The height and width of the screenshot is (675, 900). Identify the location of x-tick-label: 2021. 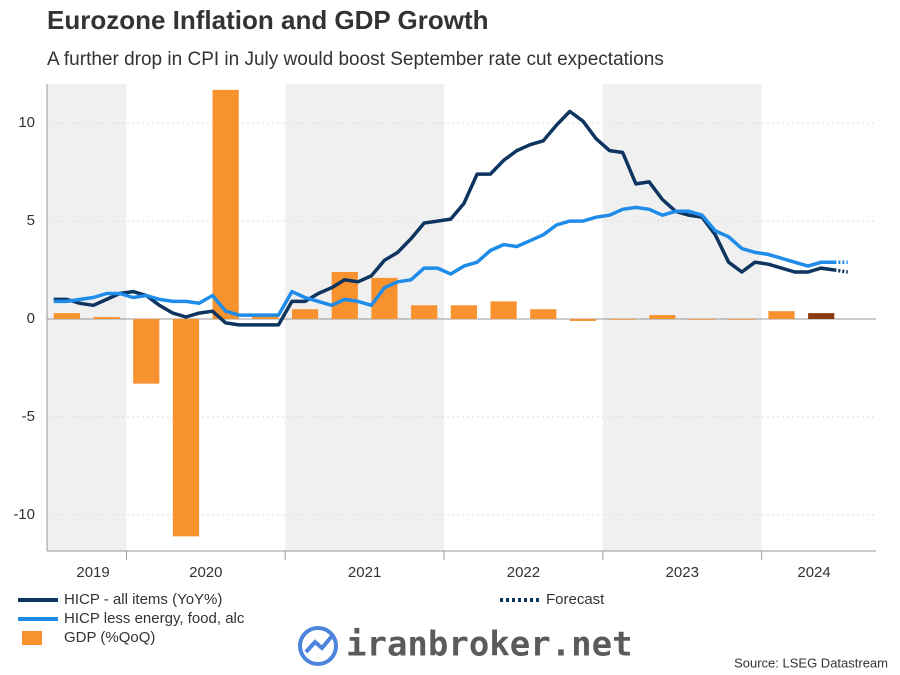
(364, 572).